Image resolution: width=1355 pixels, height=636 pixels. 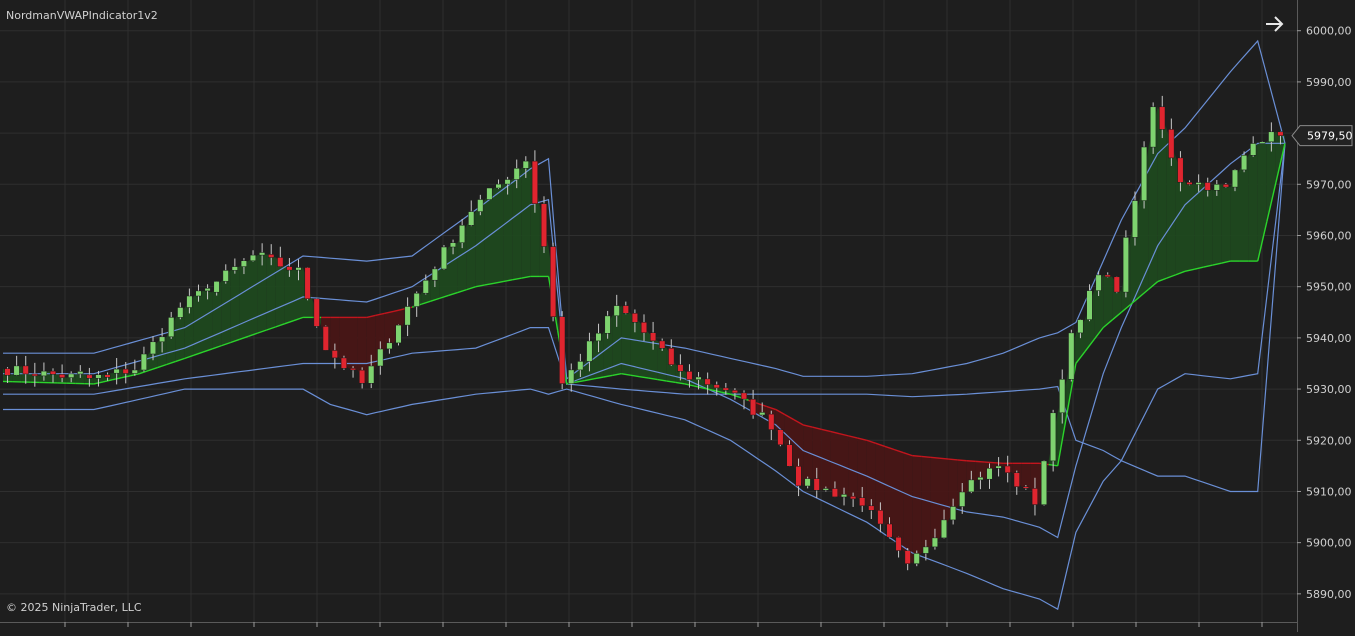 What do you see at coordinates (82, 15) in the screenshot?
I see `indicator-label: NordmanVWAPIndicator1v2` at bounding box center [82, 15].